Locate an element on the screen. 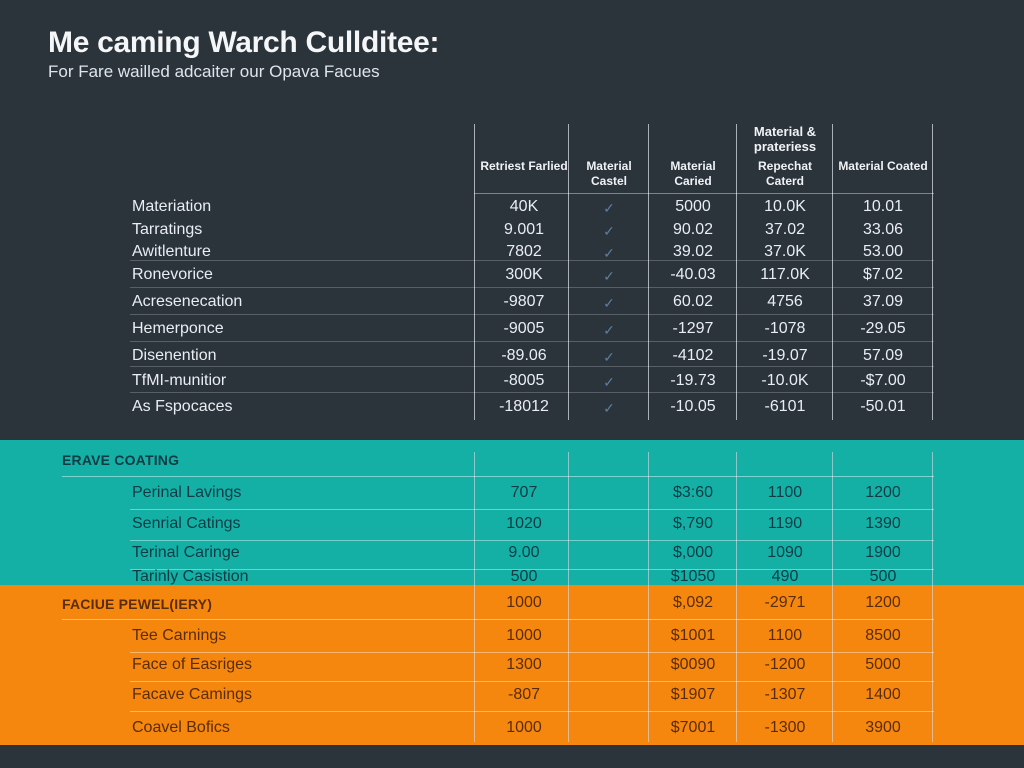 This screenshot has height=768, width=1024. cell-value: -$7.00 is located at coordinates (883, 380).